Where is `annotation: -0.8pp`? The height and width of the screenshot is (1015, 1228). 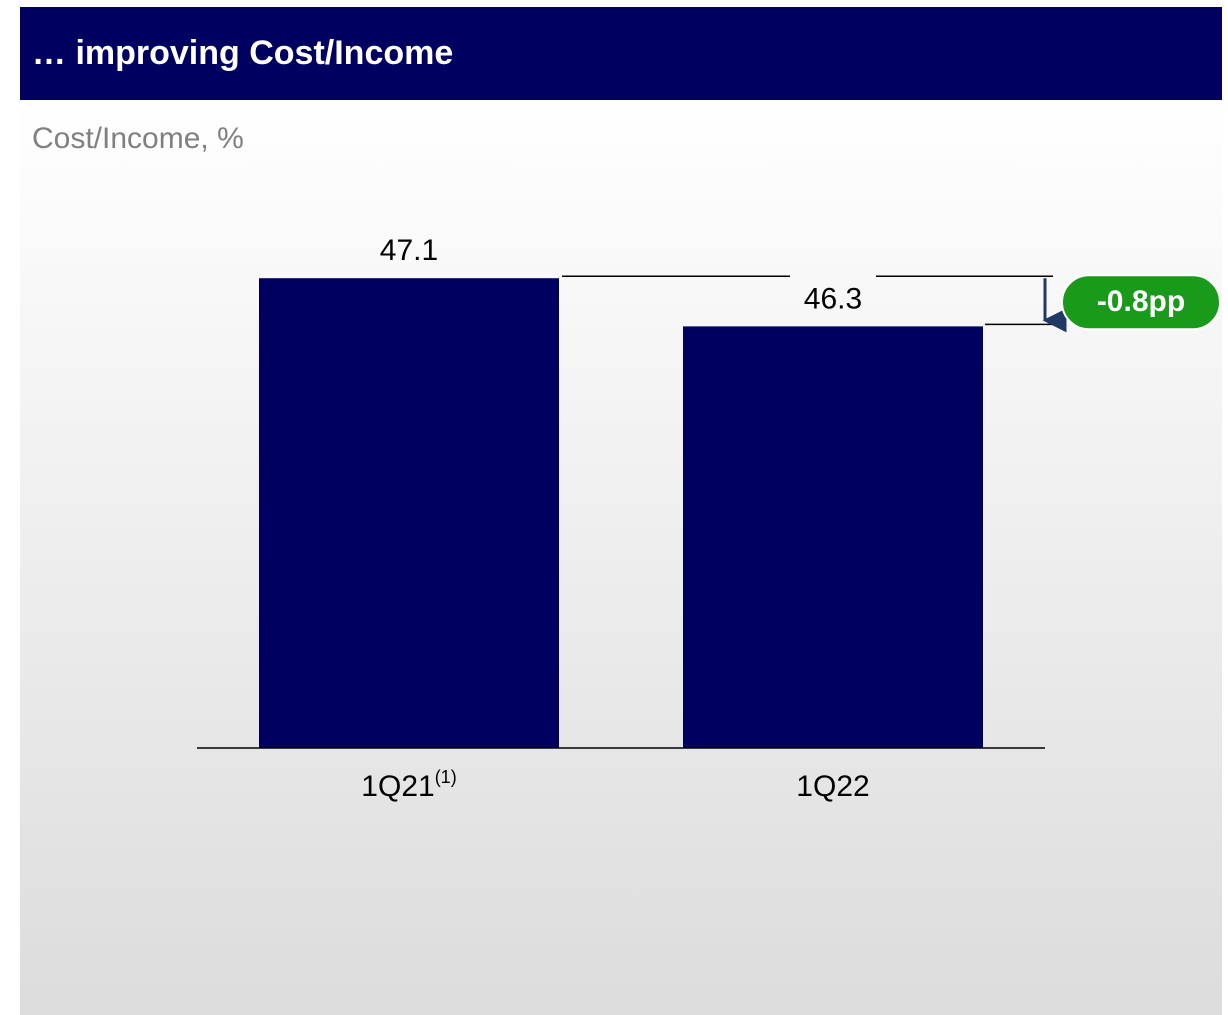 annotation: -0.8pp is located at coordinates (1141, 301).